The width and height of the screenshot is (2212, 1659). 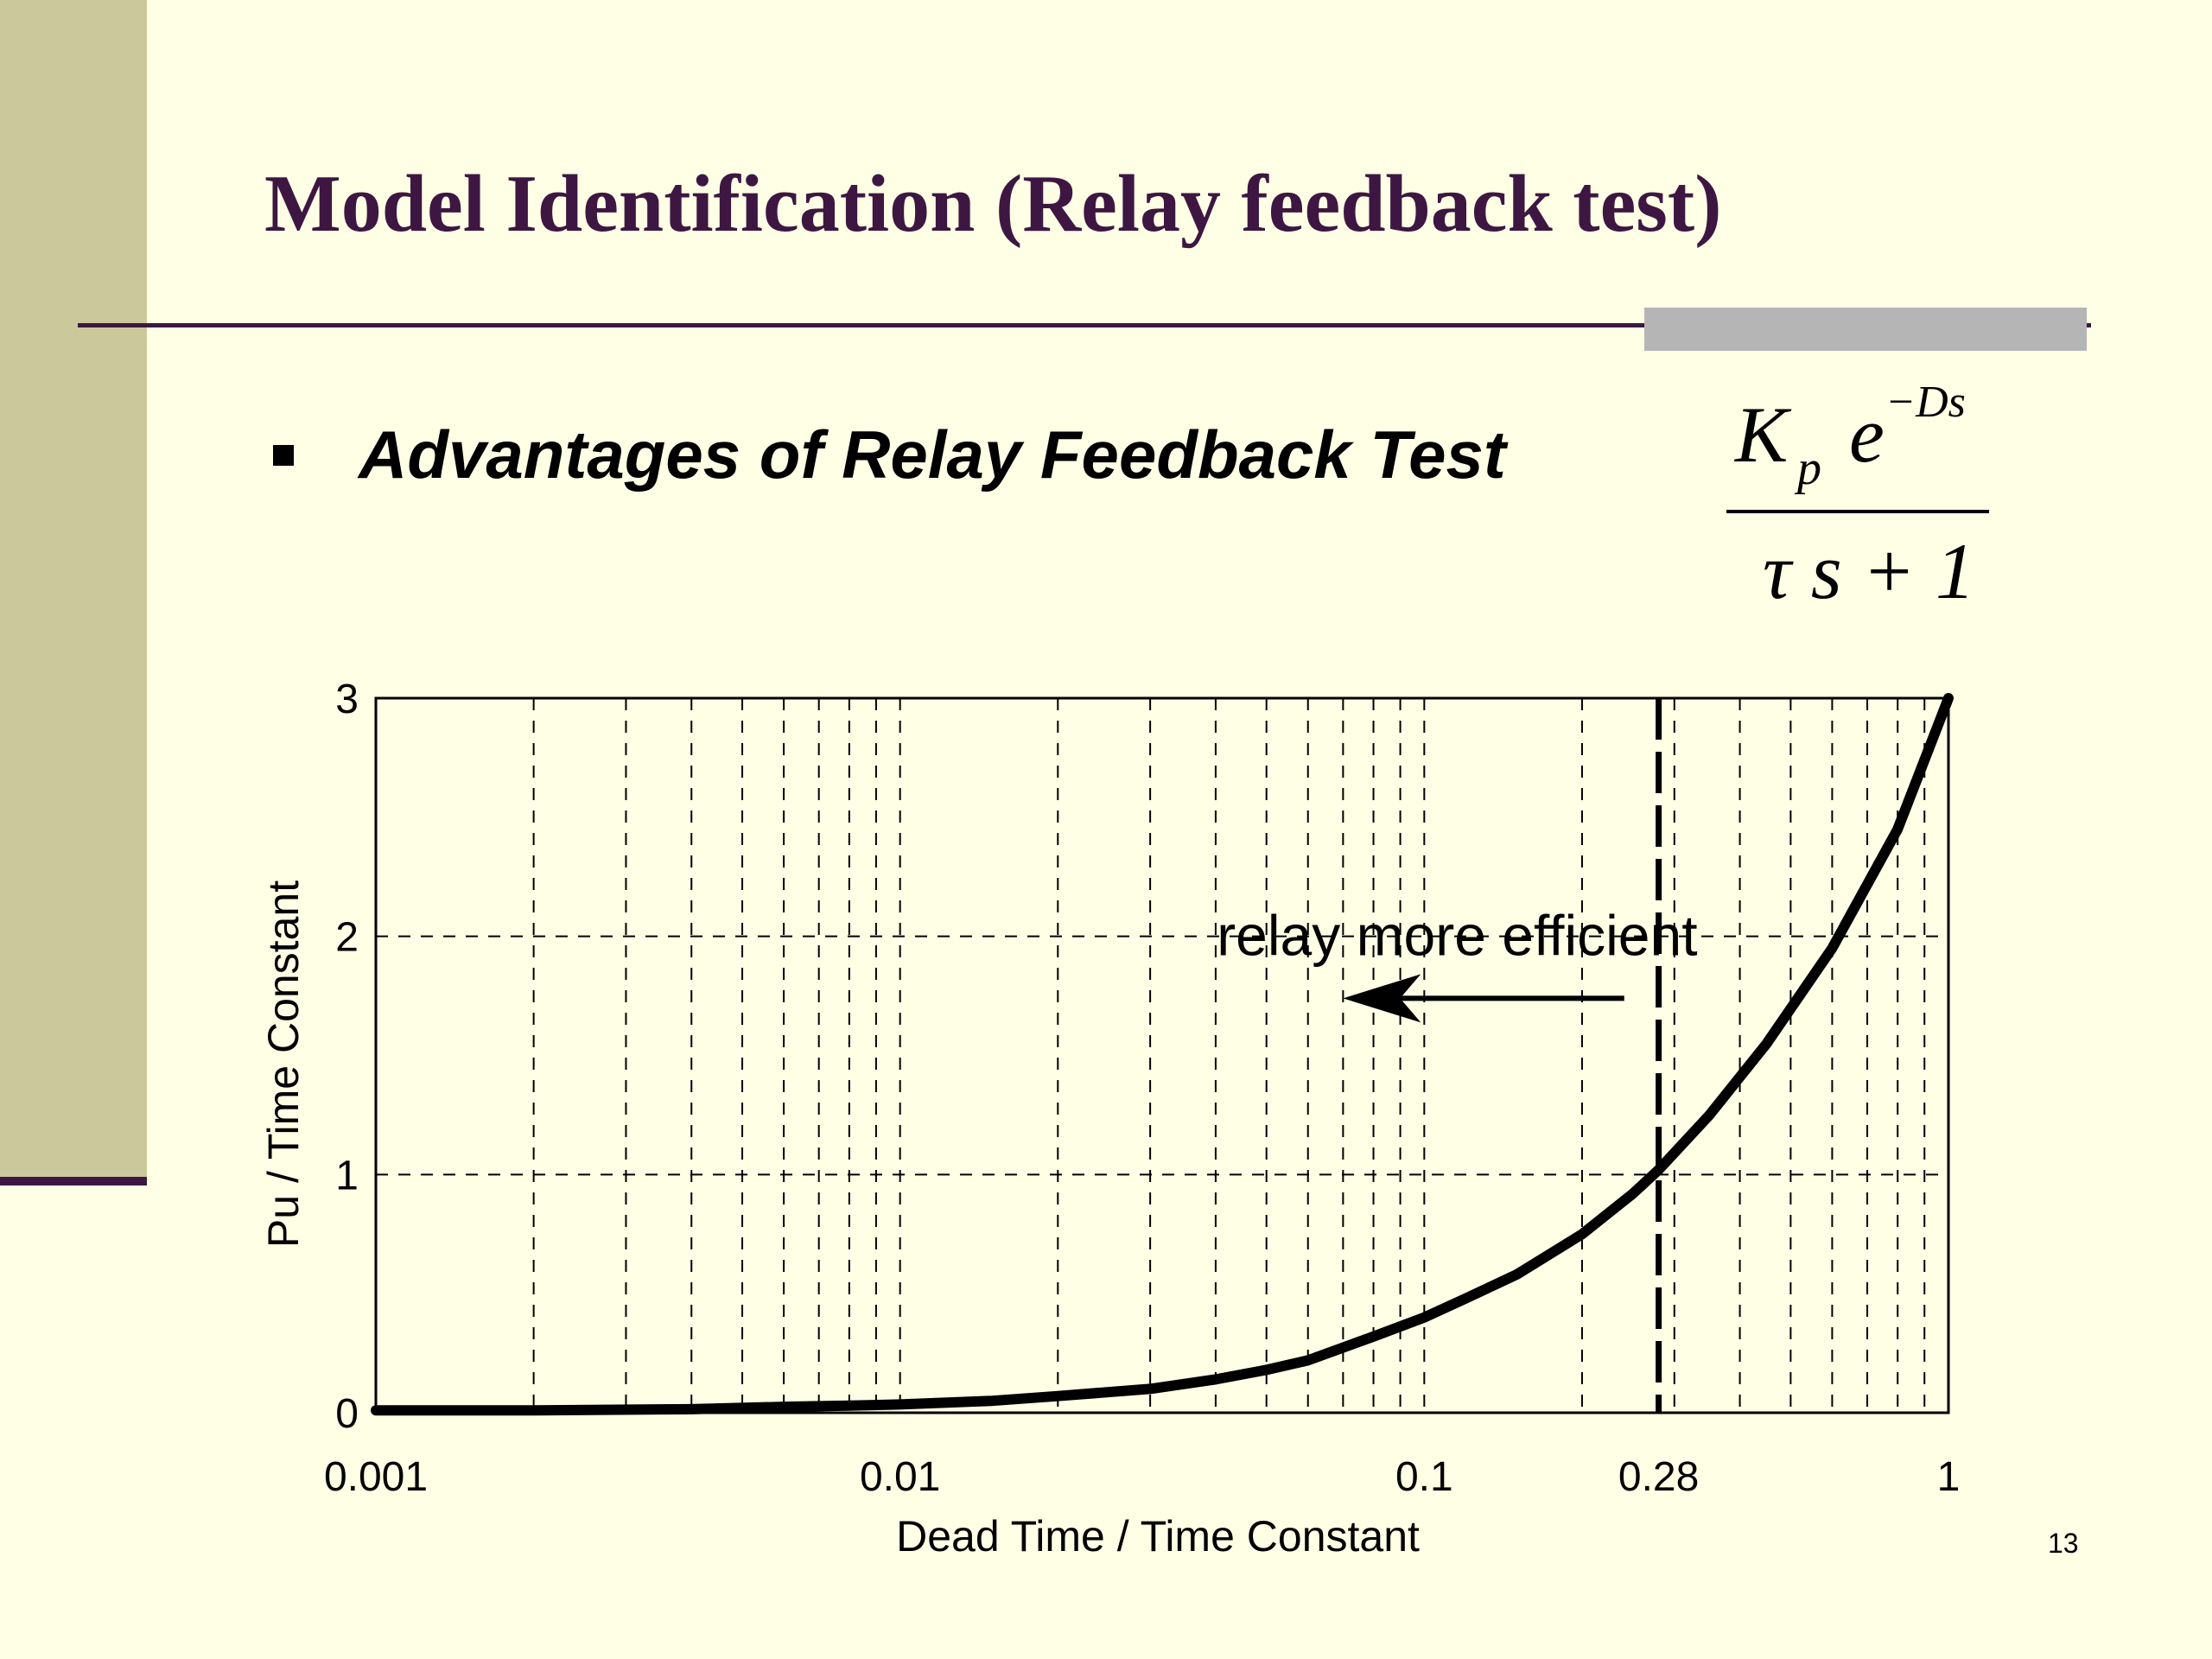 What do you see at coordinates (73, 588) in the screenshot?
I see `sidebar-panel` at bounding box center [73, 588].